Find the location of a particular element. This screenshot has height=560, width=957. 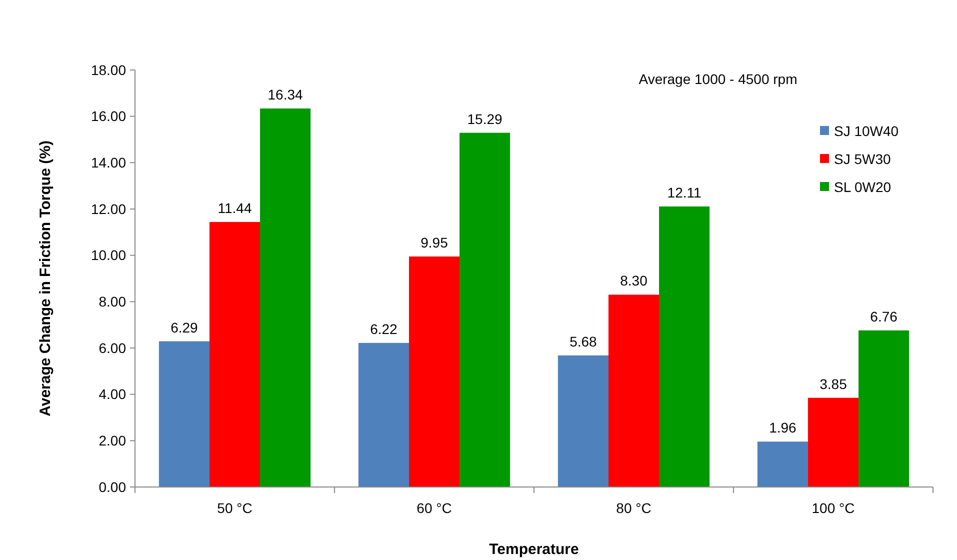

y-tick-label: 4.00 is located at coordinates (112, 394).